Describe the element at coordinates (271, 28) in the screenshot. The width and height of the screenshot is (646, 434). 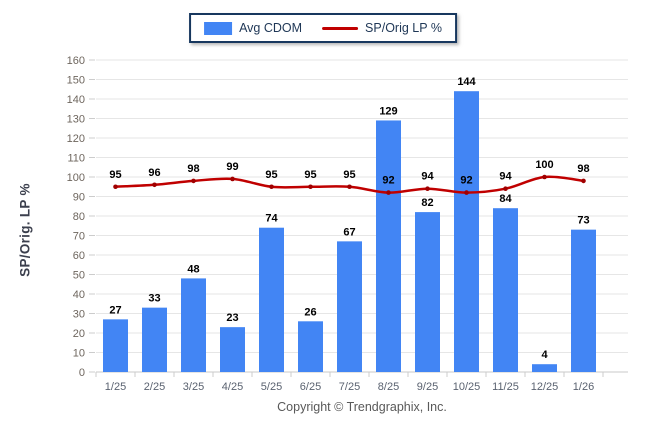
I see `legend-label-avg-cdom: Avg CDOM` at that location.